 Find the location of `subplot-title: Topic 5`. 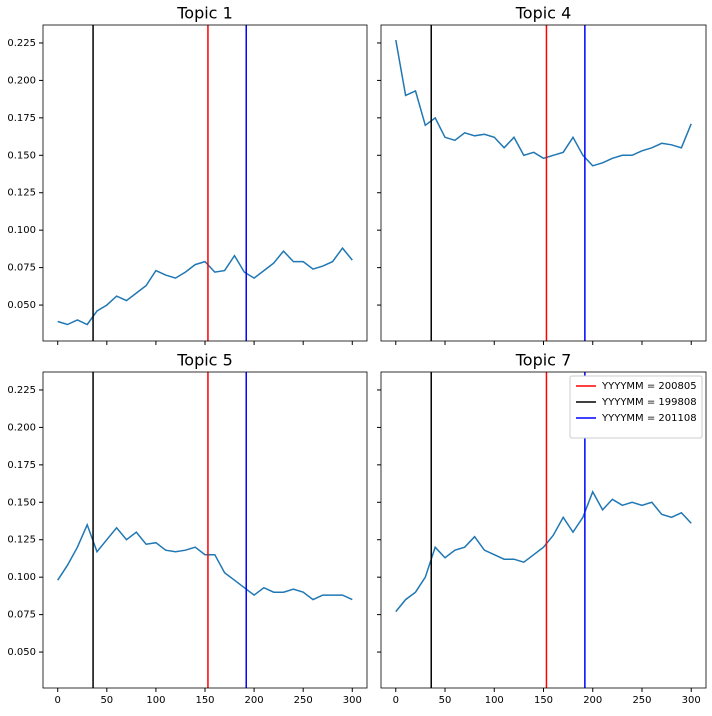

subplot-title: Topic 5 is located at coordinates (204, 360).